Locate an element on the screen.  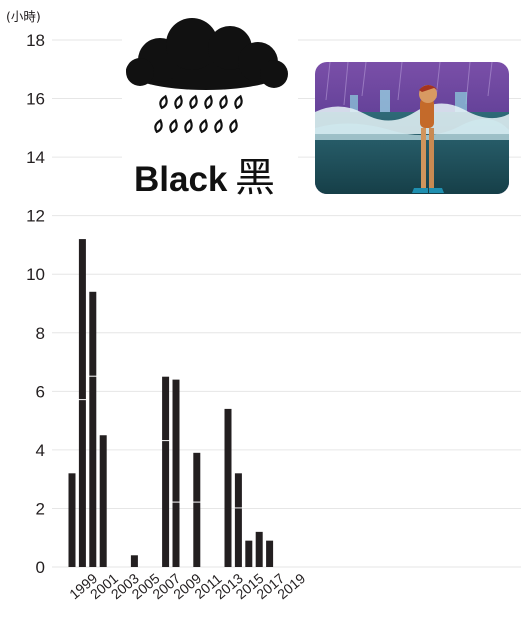
y-tick-label: 2 is located at coordinates (40, 508).